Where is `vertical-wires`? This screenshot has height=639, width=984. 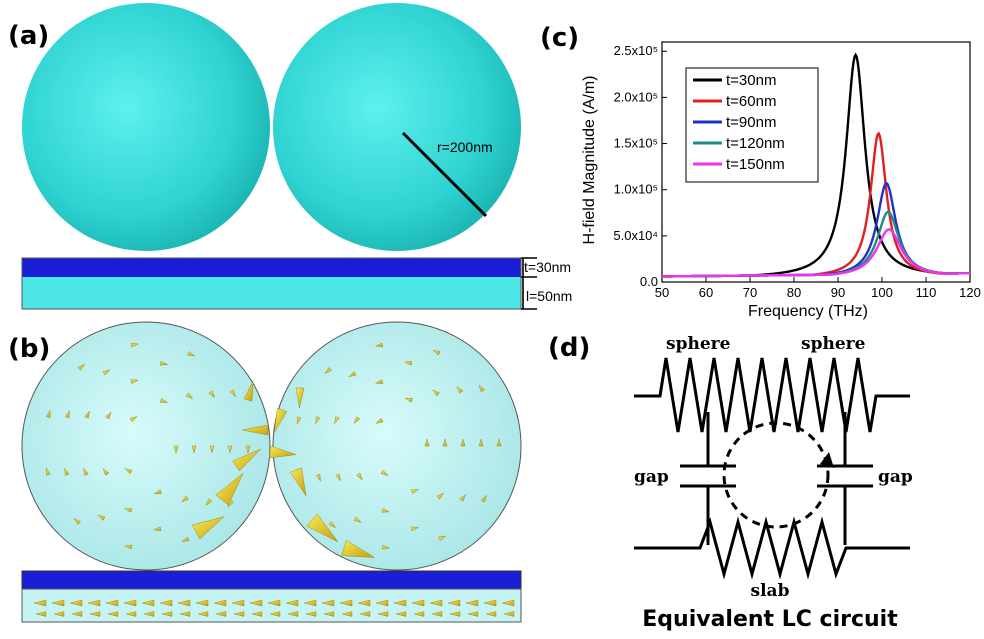
vertical-wires is located at coordinates (776, 478).